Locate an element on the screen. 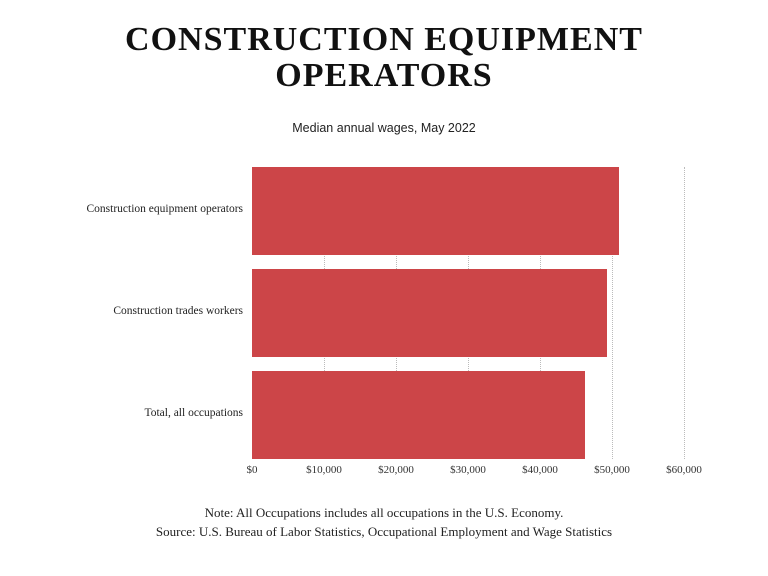  chart-subtitle: Median annual wages, May 2022 is located at coordinates (384, 128).